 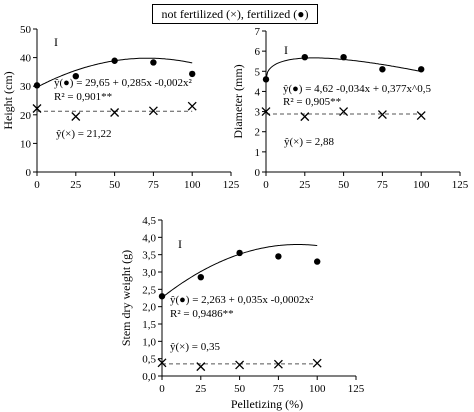 What do you see at coordinates (26, 144) in the screenshot?
I see `y-tick-label: 10` at bounding box center [26, 144].